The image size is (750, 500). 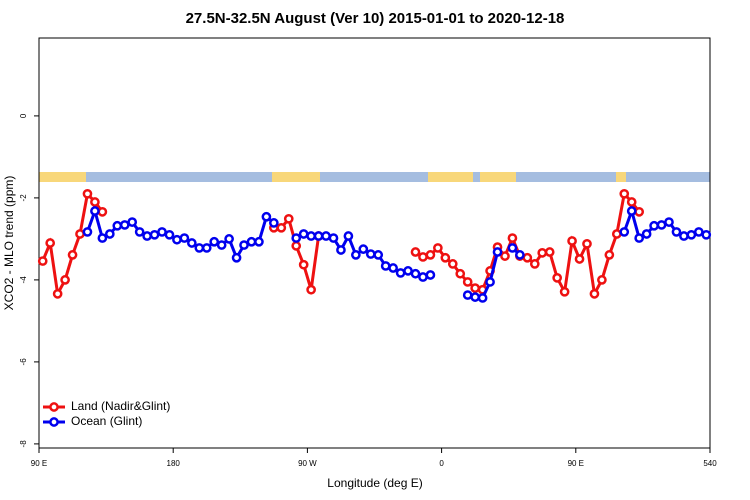 I want to click on y-tick-label: 0, so click(x=23, y=115).